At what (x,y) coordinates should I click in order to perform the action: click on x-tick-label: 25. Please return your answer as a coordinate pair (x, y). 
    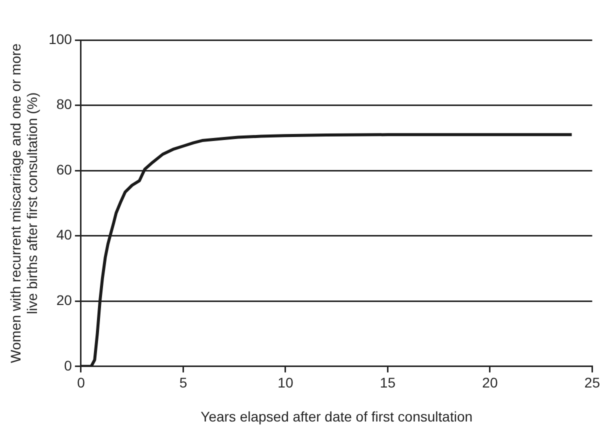
    Looking at the image, I should click on (592, 382).